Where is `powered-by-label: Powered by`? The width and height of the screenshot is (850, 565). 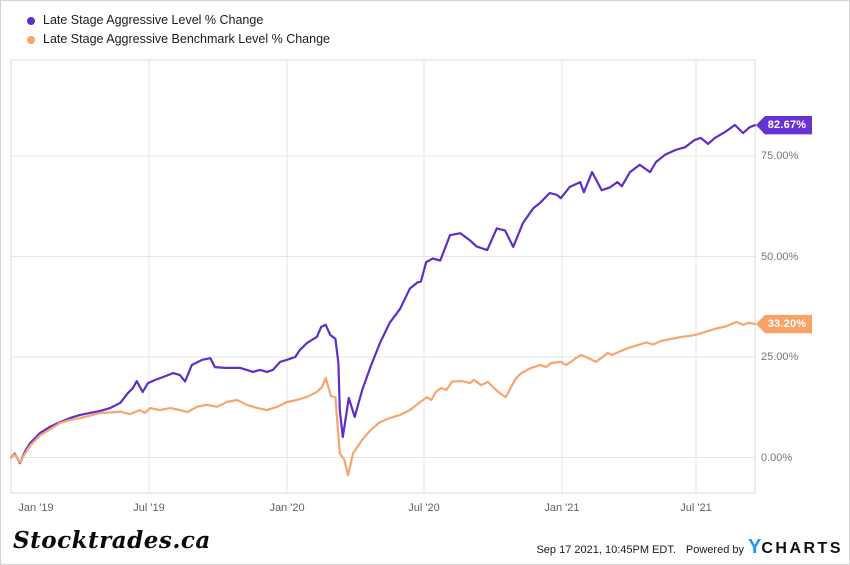 powered-by-label: Powered by is located at coordinates (714, 550).